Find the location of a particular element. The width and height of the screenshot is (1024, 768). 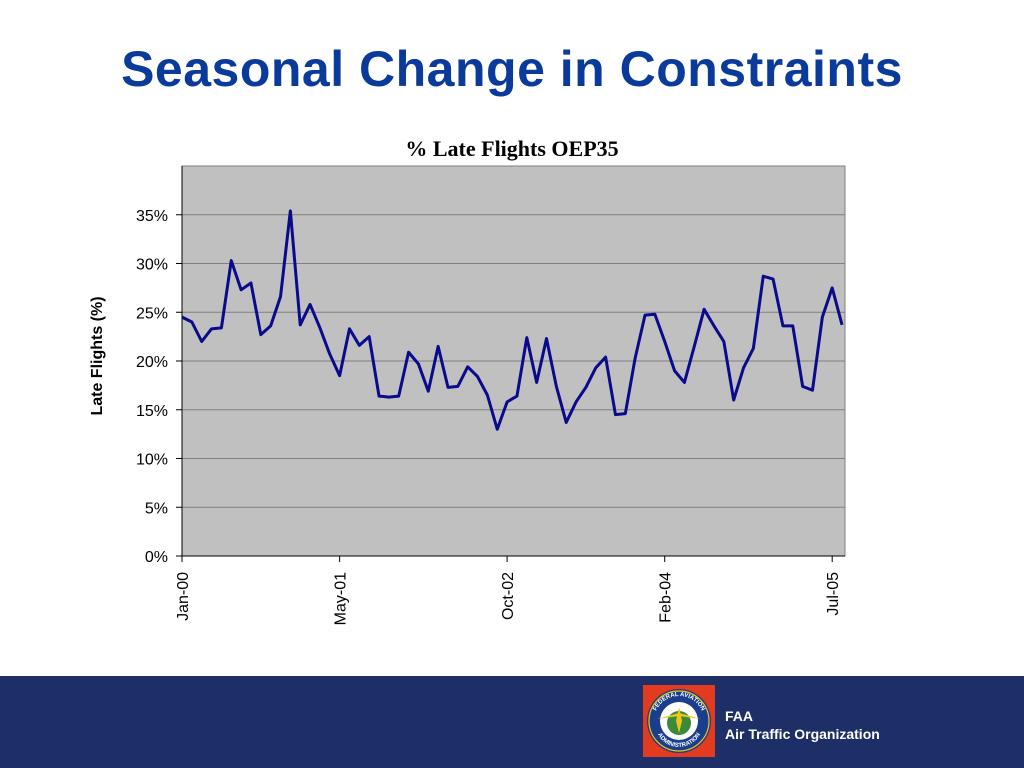

y-tick-label: 10% is located at coordinates (152, 460).